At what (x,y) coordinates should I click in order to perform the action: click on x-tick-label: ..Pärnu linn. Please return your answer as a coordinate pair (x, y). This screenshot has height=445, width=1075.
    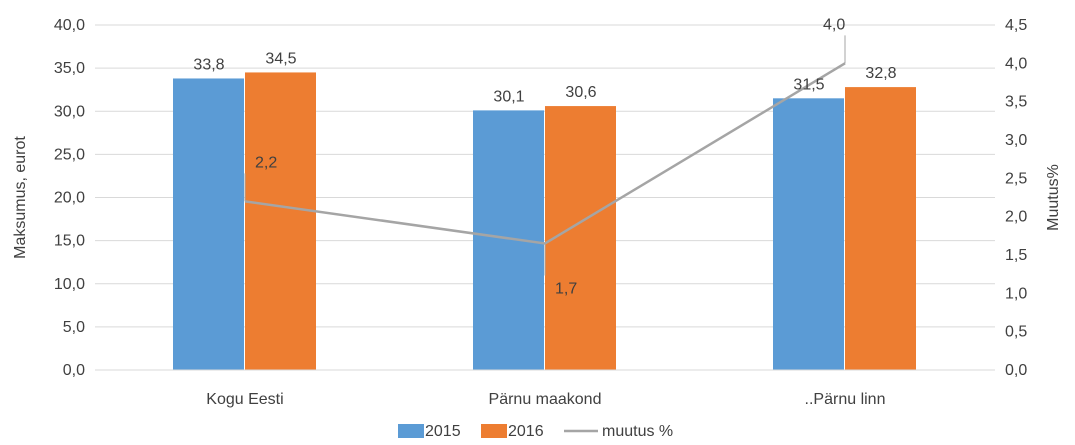
    Looking at the image, I should click on (845, 399).